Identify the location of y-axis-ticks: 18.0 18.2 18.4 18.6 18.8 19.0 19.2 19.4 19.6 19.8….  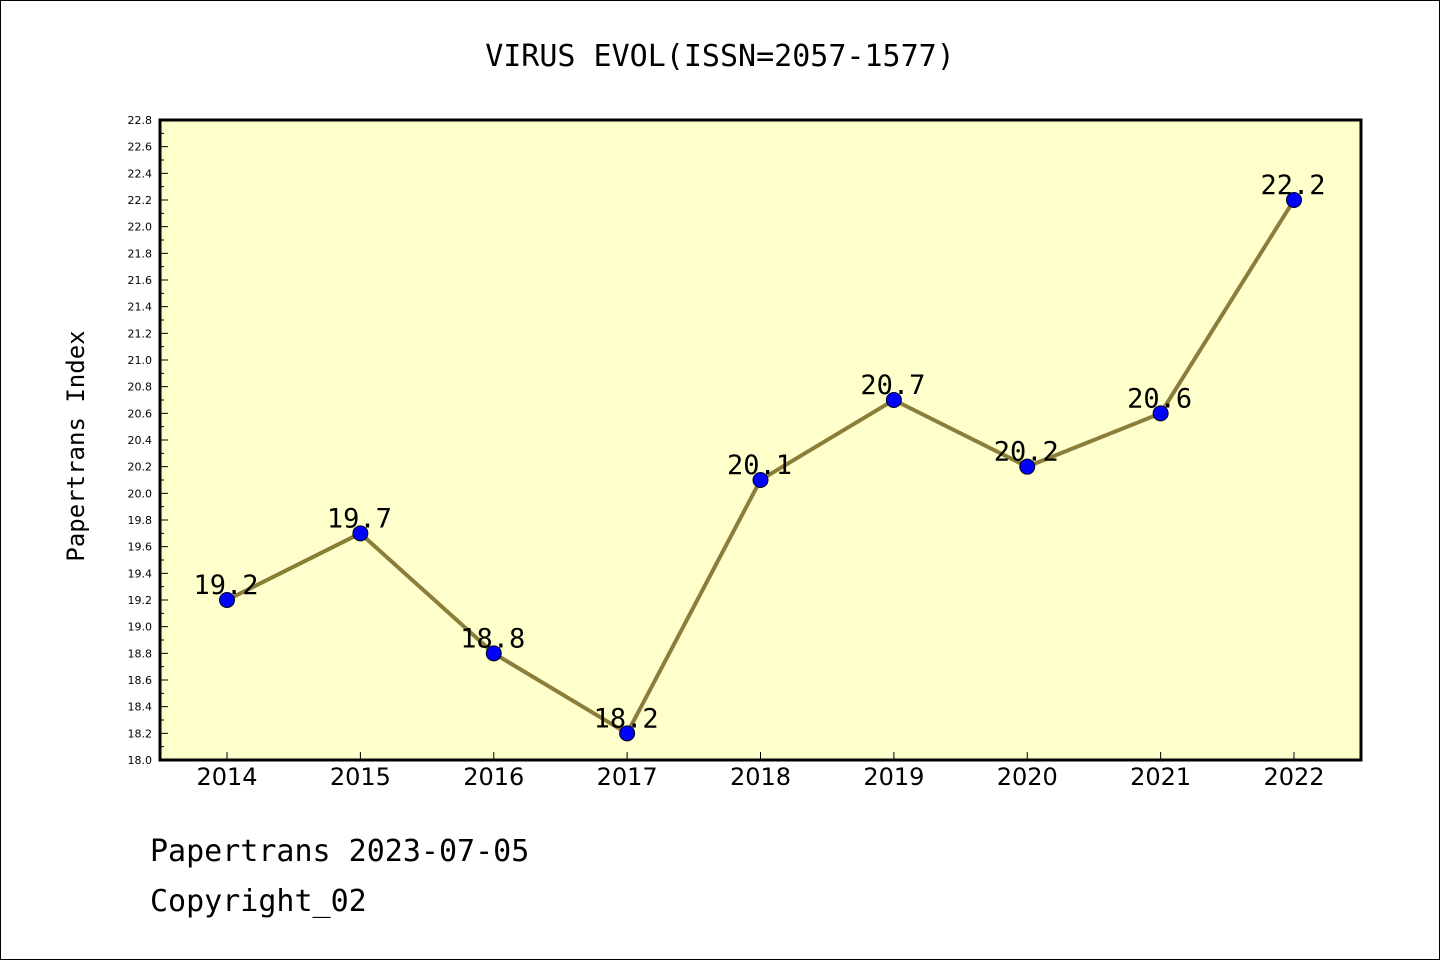
(148, 440).